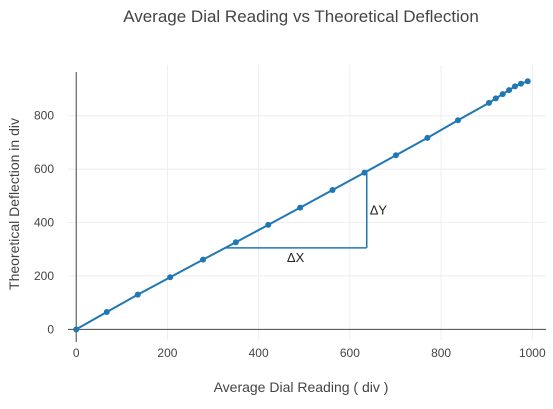 This screenshot has height=409, width=553. What do you see at coordinates (296, 257) in the screenshot?
I see `delta-x-label: ΔX` at bounding box center [296, 257].